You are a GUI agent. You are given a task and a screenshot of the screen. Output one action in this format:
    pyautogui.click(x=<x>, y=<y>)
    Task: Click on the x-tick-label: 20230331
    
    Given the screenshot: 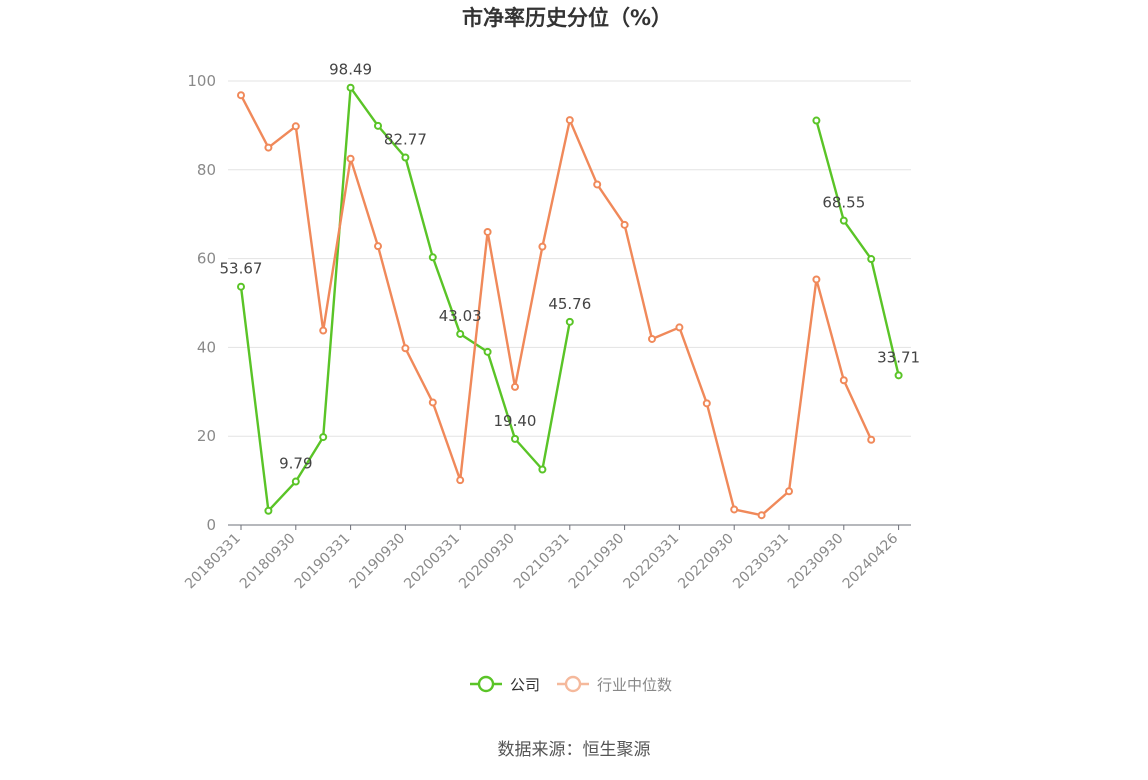 What is the action you would take?
    pyautogui.click(x=761, y=562)
    